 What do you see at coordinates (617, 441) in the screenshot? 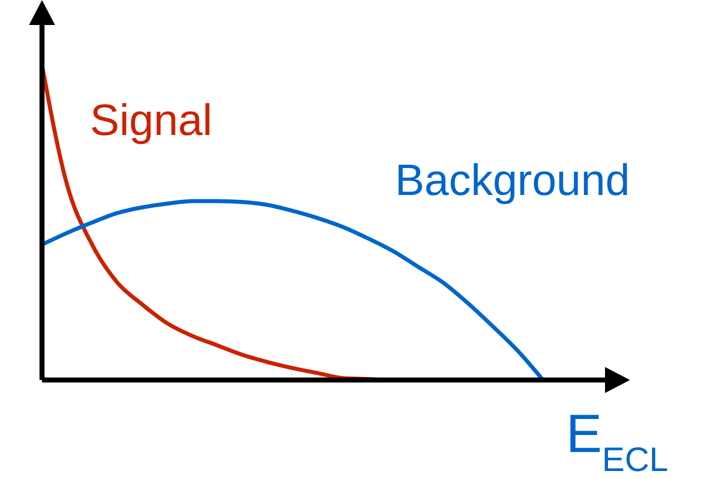
I see `x-axis-title: E$_{ECL}$` at bounding box center [617, 441].